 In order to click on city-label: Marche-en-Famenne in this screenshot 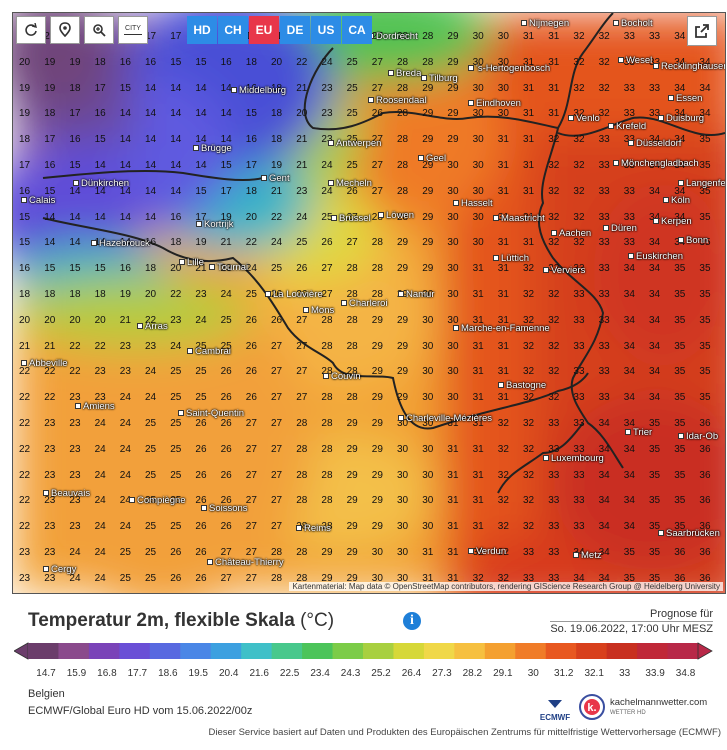, I will do `click(501, 328)`.